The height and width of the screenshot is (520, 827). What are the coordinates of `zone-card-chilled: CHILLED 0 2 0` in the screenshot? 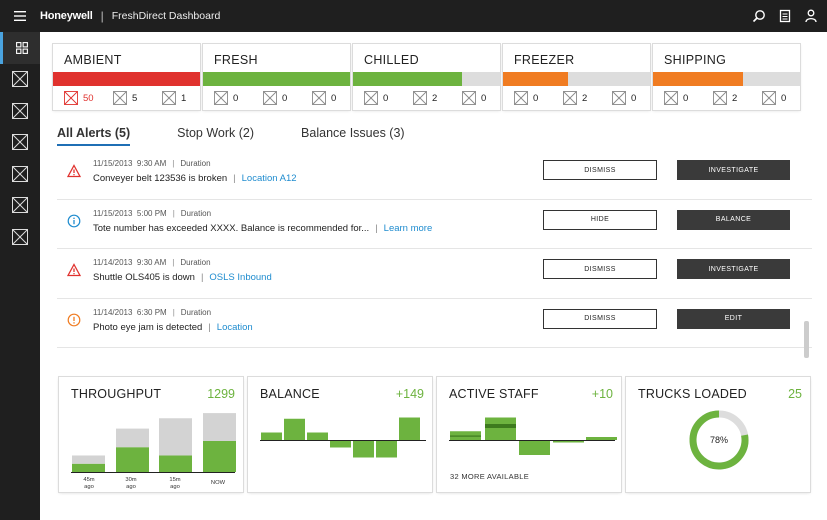 It's located at (426, 77).